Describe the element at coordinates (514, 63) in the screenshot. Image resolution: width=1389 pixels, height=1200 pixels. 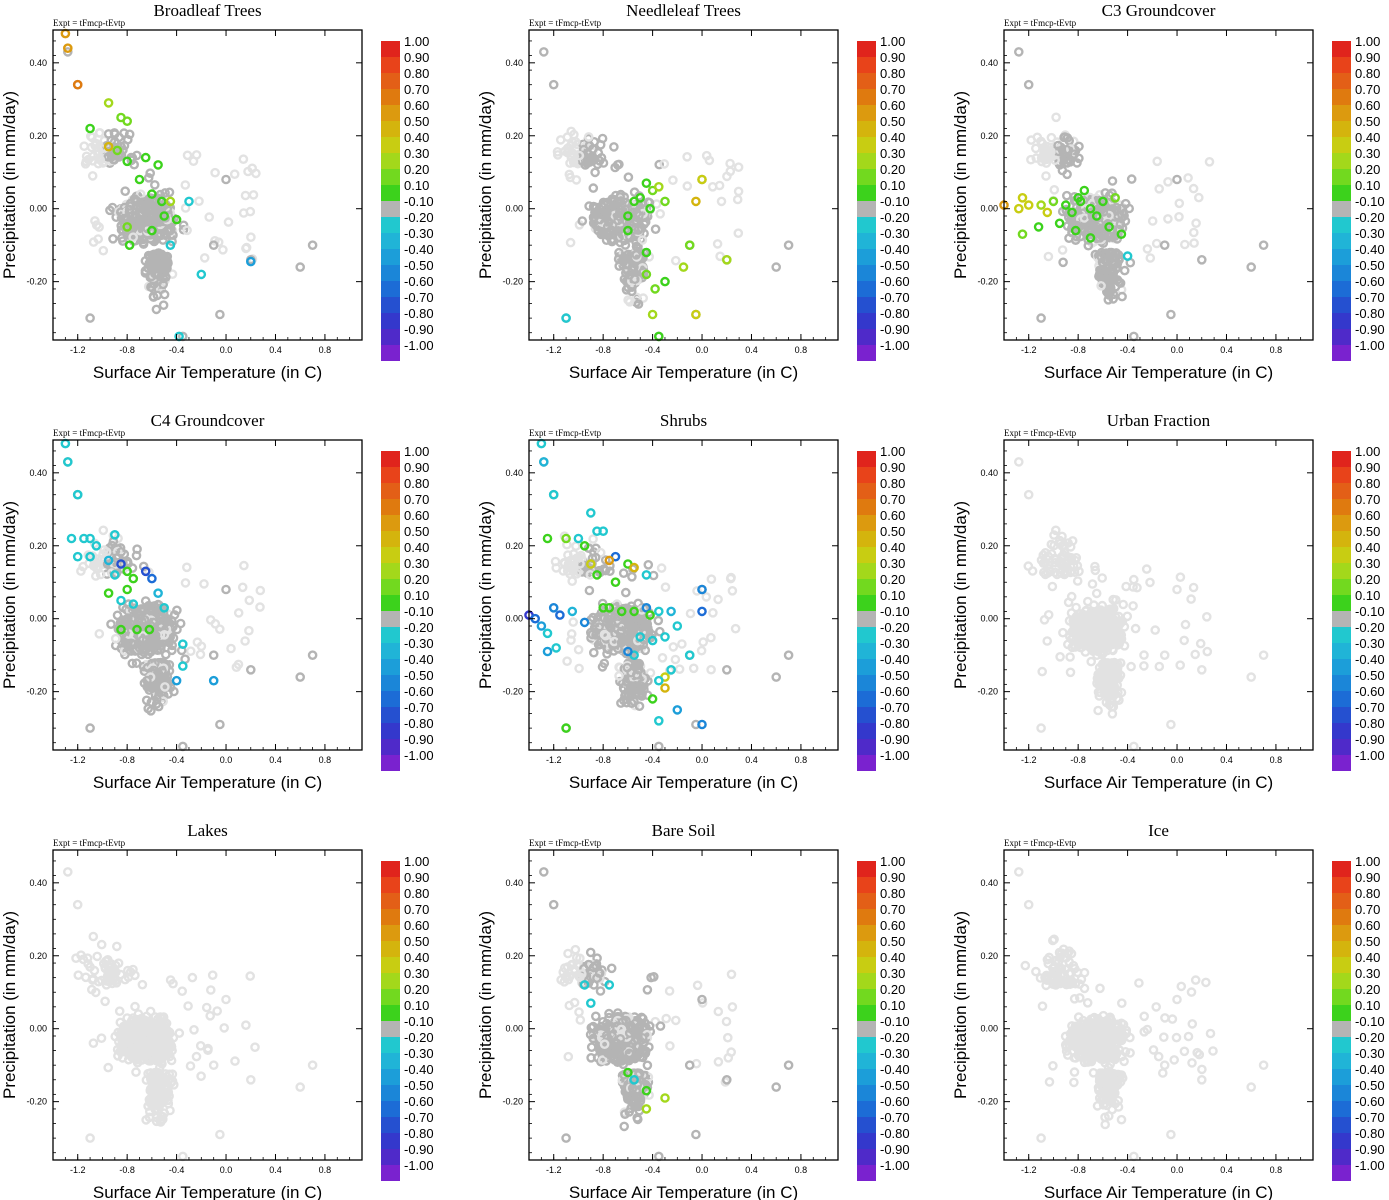
I see `y-tick-label: 0.40` at that location.